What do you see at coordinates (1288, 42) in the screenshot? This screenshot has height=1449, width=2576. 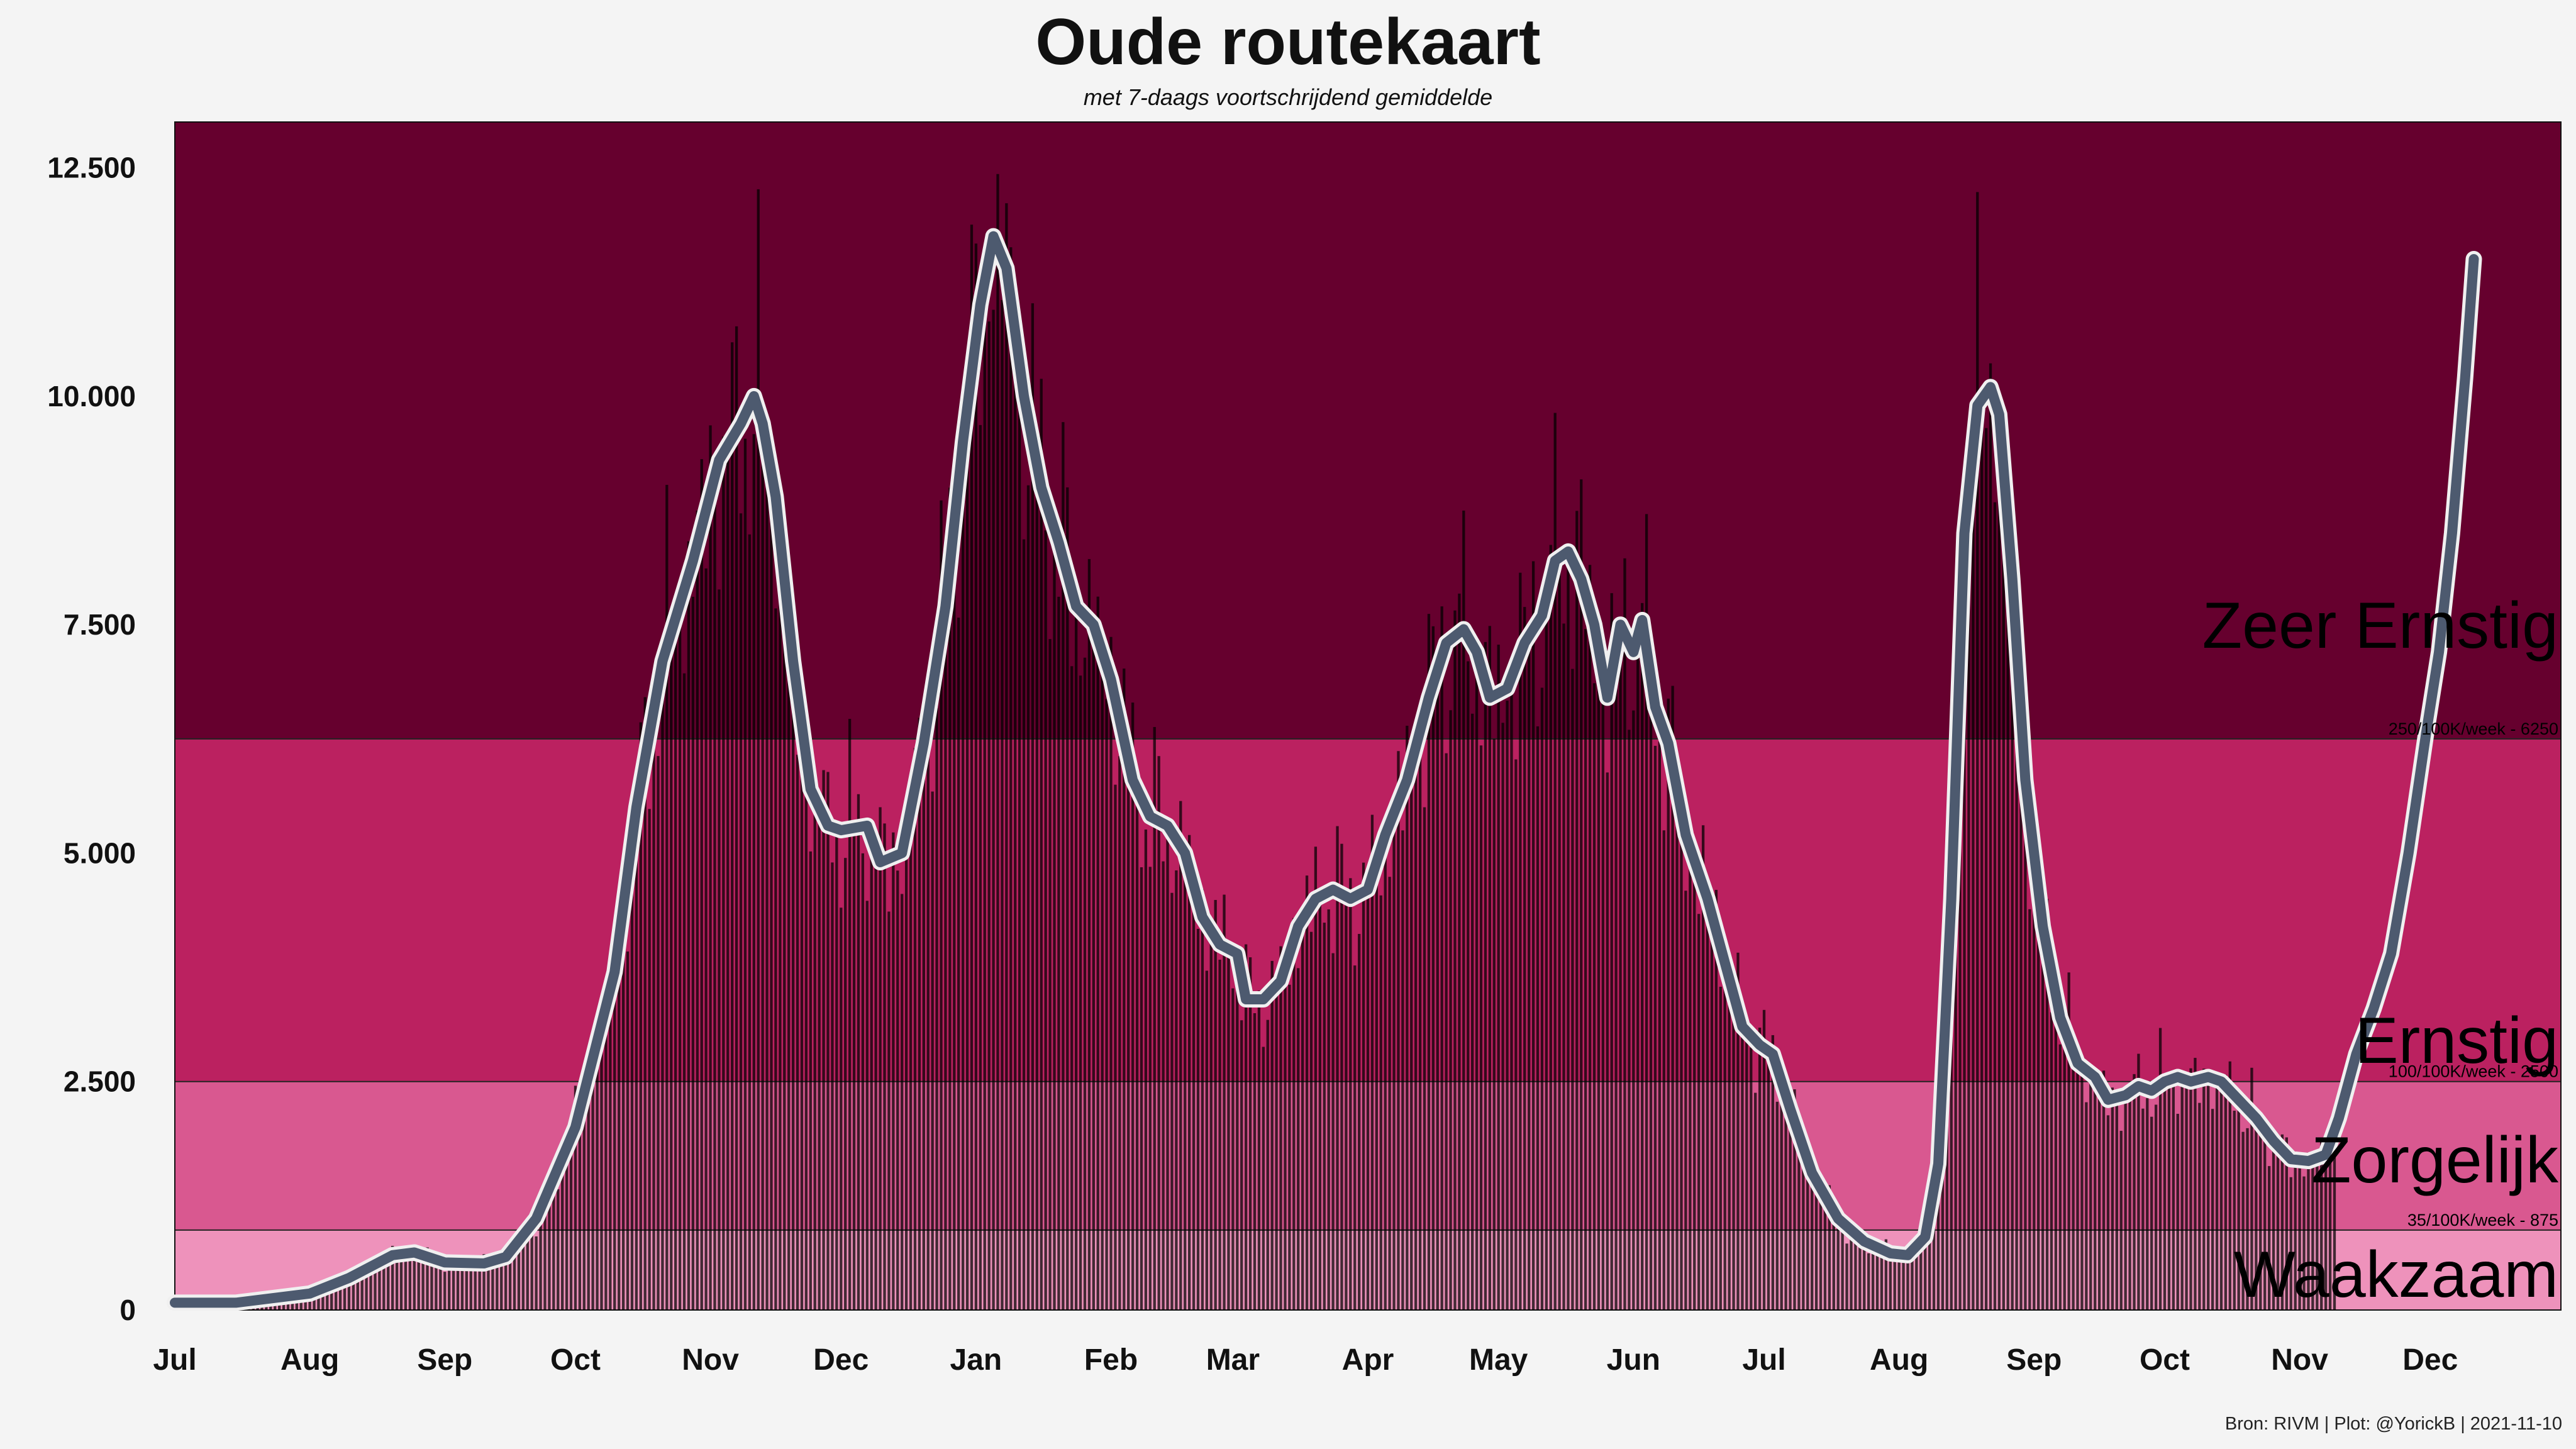 I see `chart-title: Oude routekaart` at bounding box center [1288, 42].